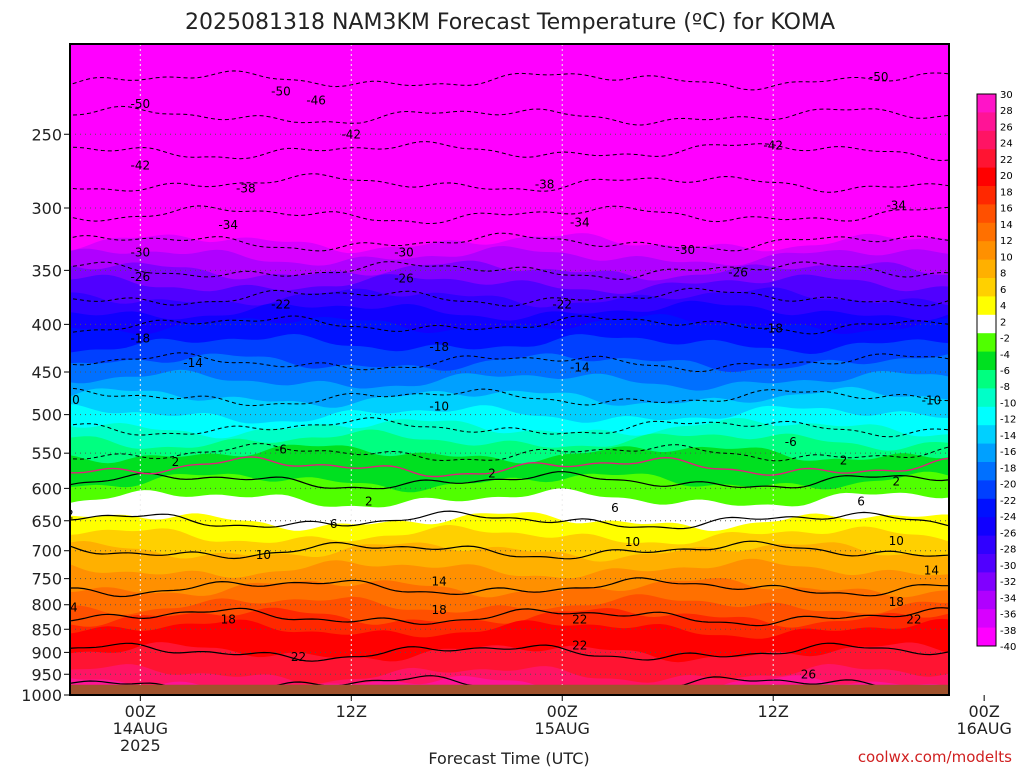 This screenshot has height=768, width=1024. I want to click on time-tick-label: 16AUG, so click(983, 728).